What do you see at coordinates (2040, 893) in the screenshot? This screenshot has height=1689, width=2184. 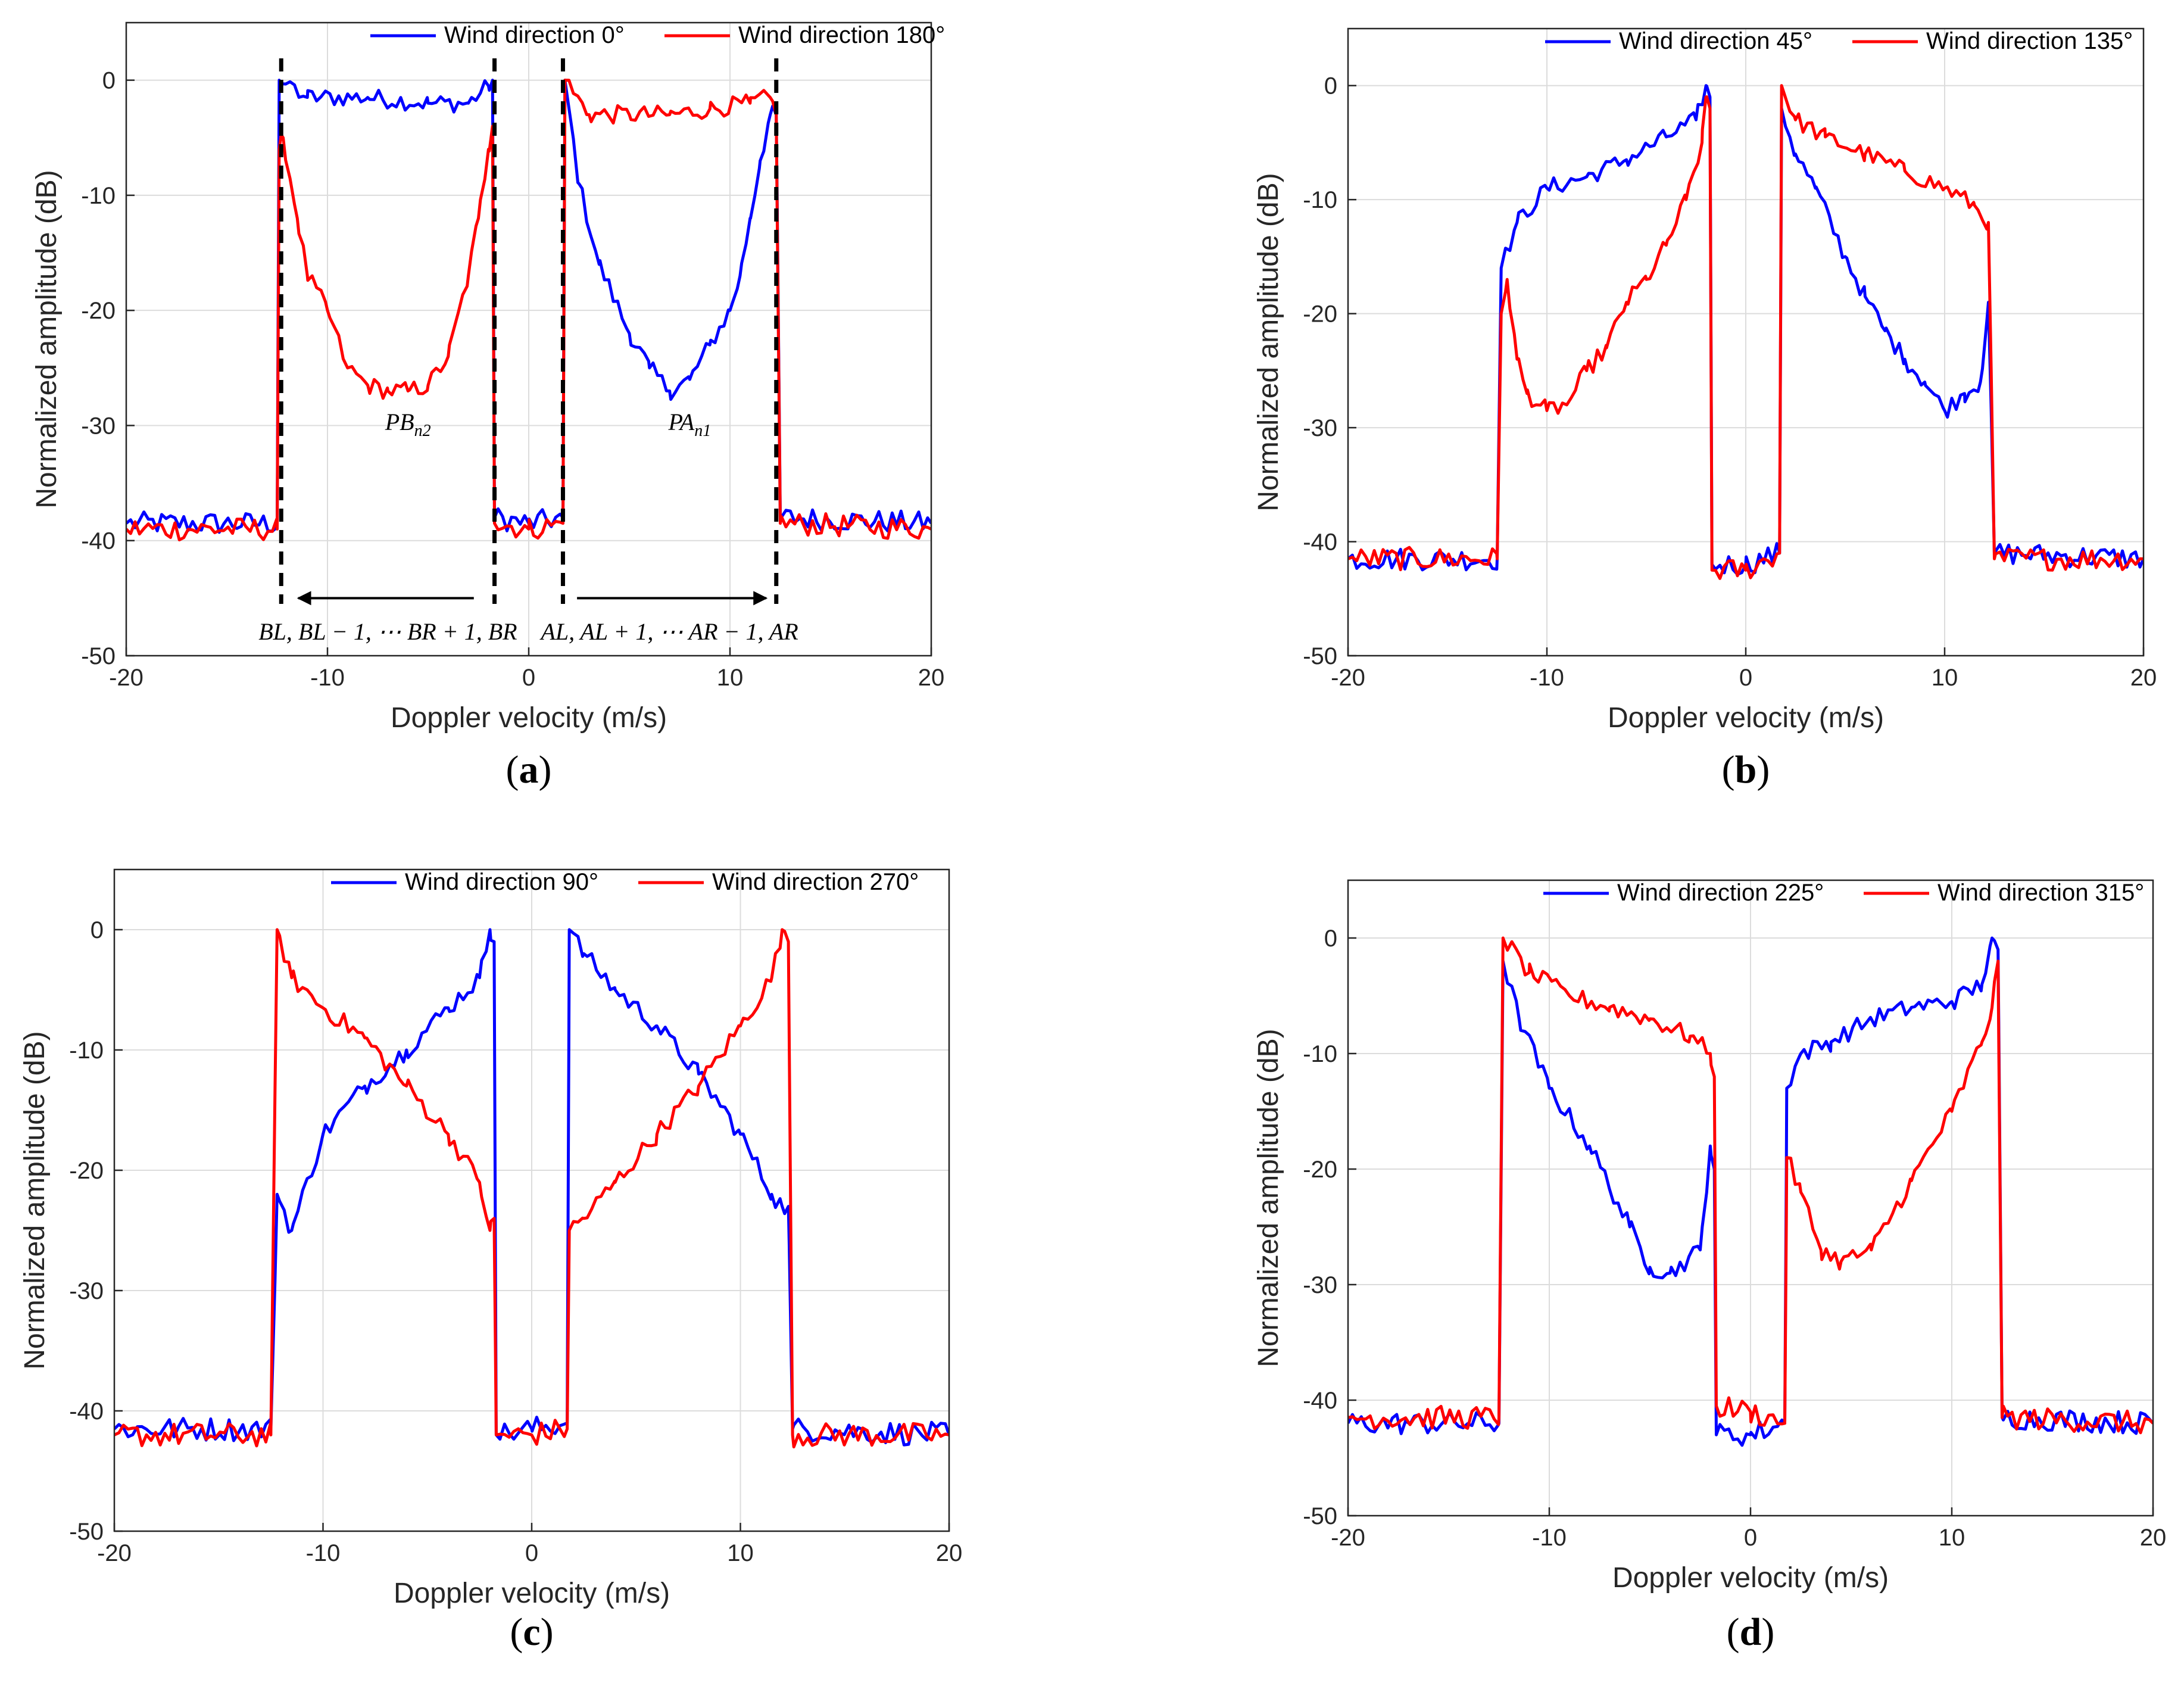 I see `legend-entry: Wind direction 315°` at bounding box center [2040, 893].